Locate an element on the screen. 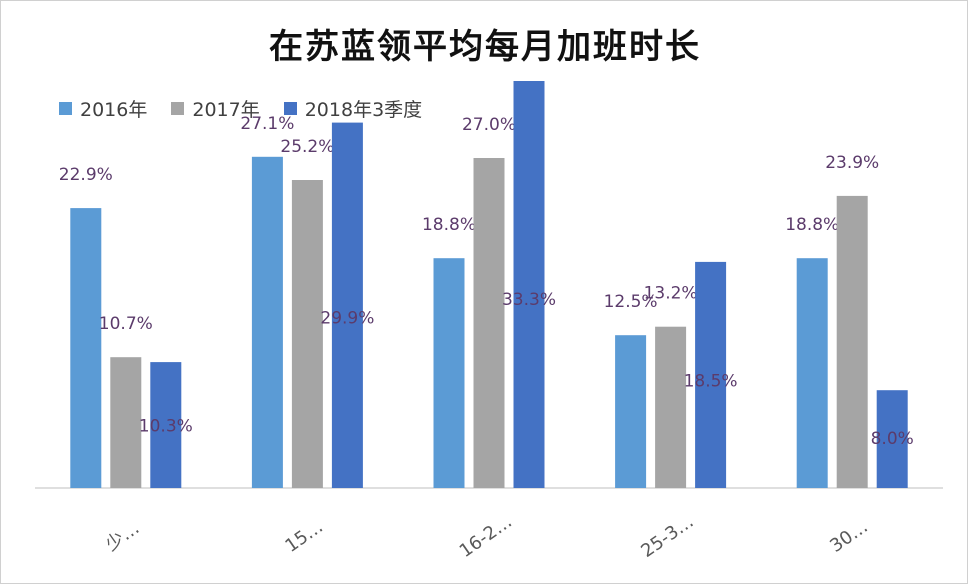 Image resolution: width=968 pixels, height=584 pixels. data-label-2018q3-4: 8.0% is located at coordinates (892, 439).